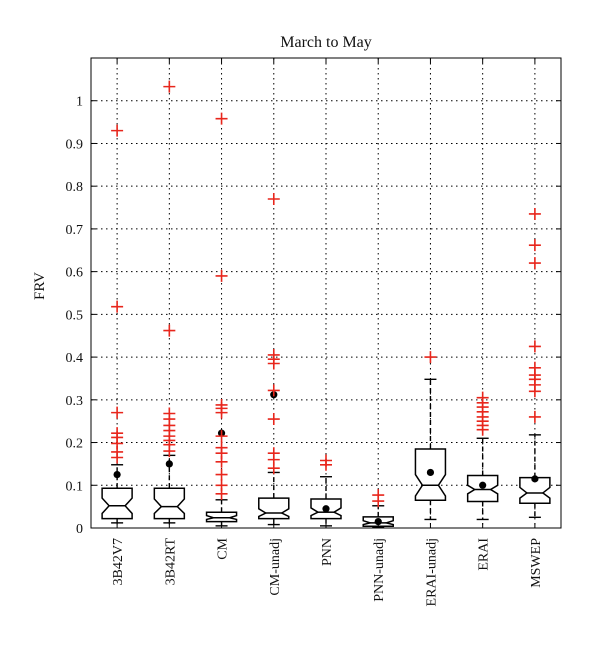 The height and width of the screenshot is (660, 592). What do you see at coordinates (75, 230) in the screenshot?
I see `y-tick-label: 0.7` at bounding box center [75, 230].